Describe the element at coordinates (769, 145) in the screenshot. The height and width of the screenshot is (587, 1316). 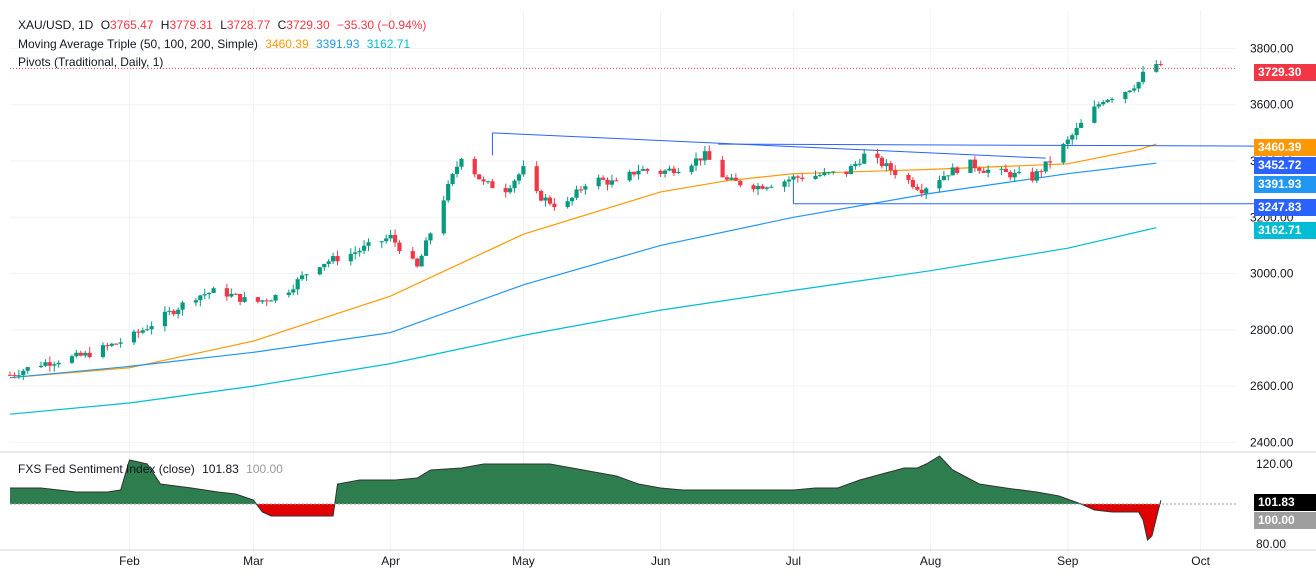
I see `trendline` at that location.